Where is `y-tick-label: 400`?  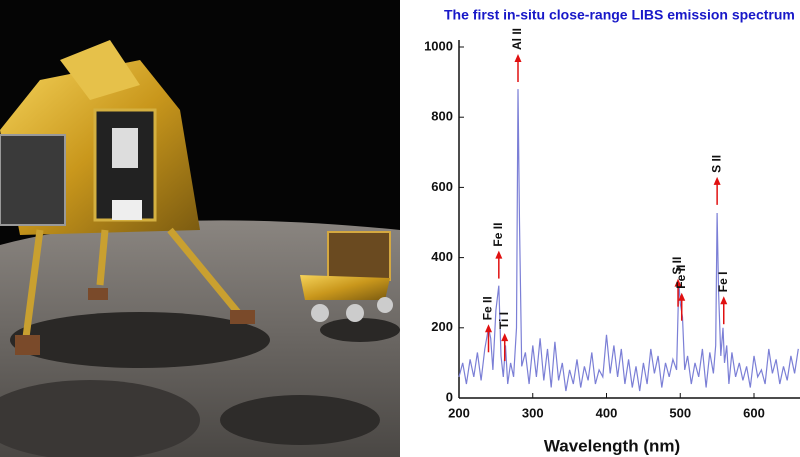
y-tick-label: 400 is located at coordinates (442, 256).